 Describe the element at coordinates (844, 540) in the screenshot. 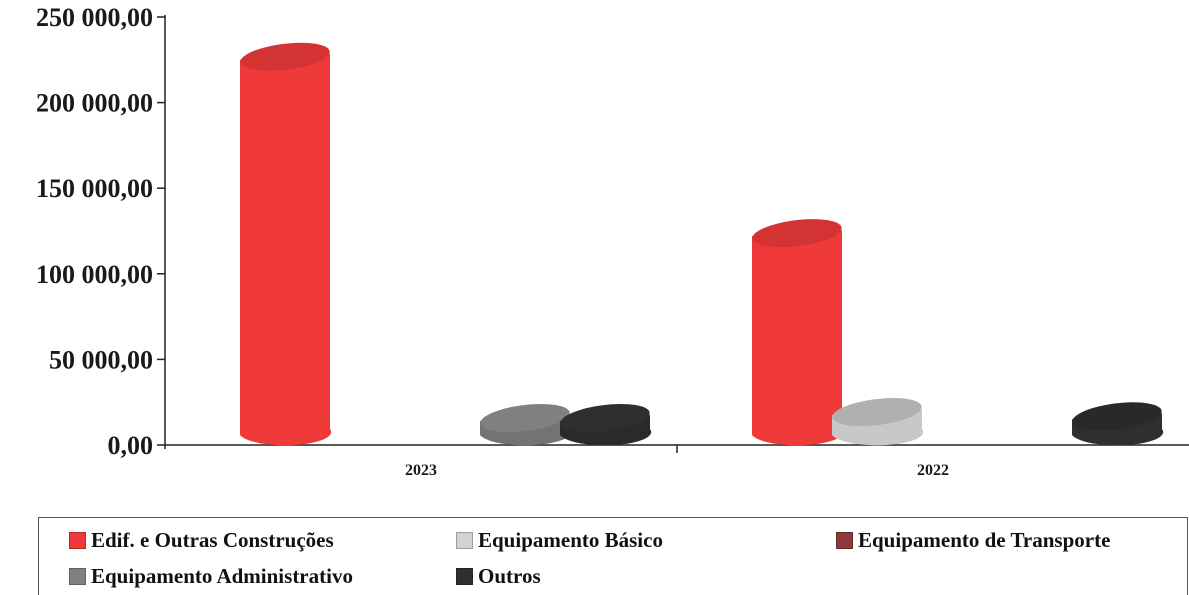

I see `legend-swatch-equipamento-transporte` at that location.